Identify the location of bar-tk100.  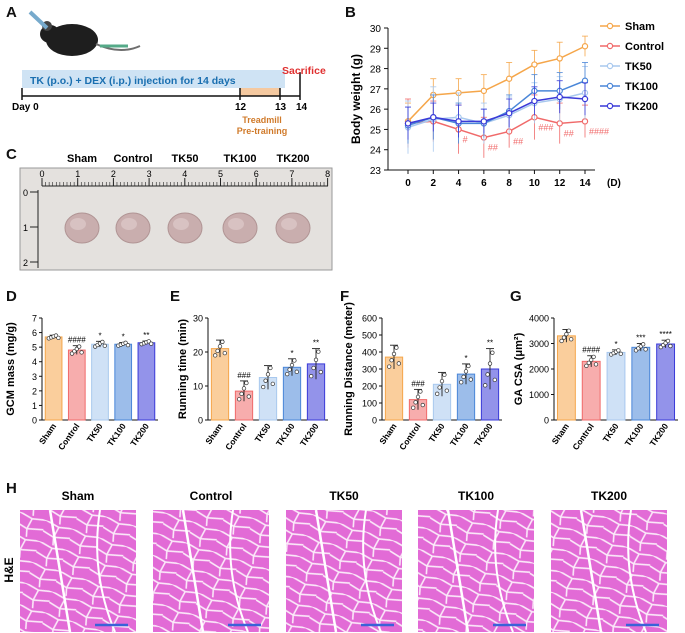
(123, 382).